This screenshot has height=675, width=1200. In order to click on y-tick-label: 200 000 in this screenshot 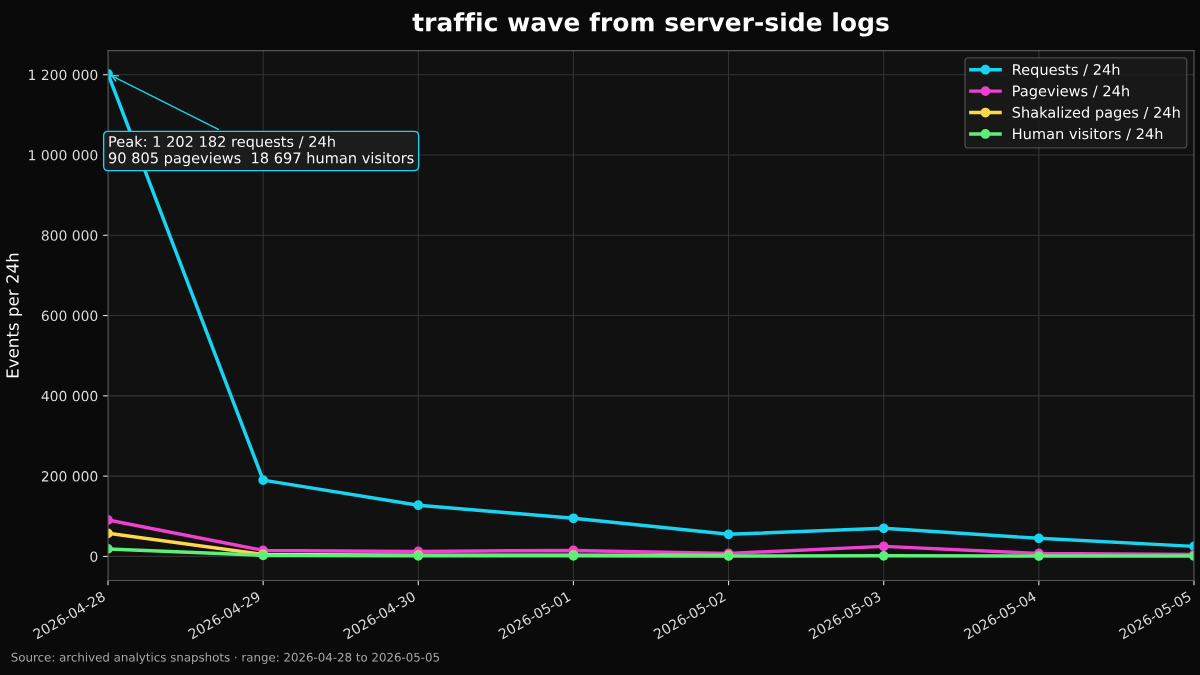, I will do `click(69, 476)`.